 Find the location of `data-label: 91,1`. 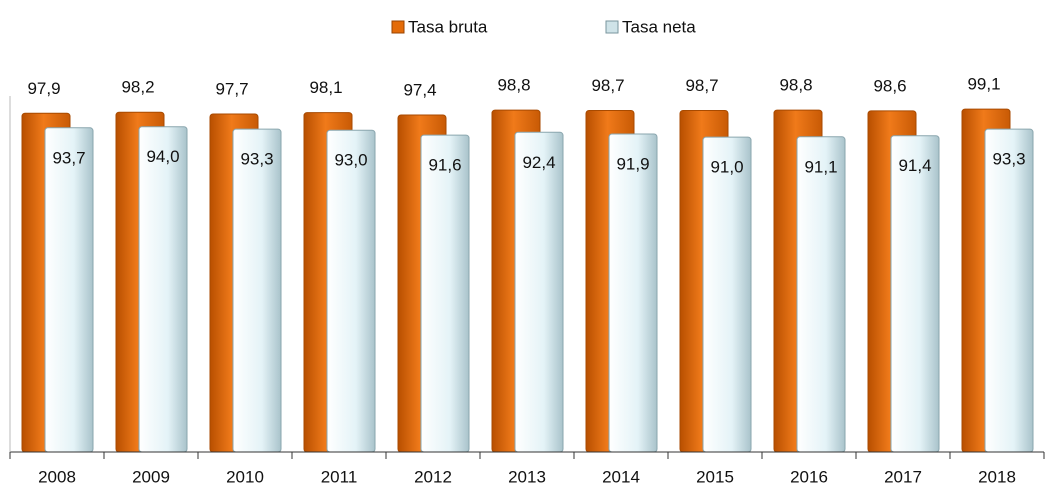

data-label: 91,1 is located at coordinates (820, 166).